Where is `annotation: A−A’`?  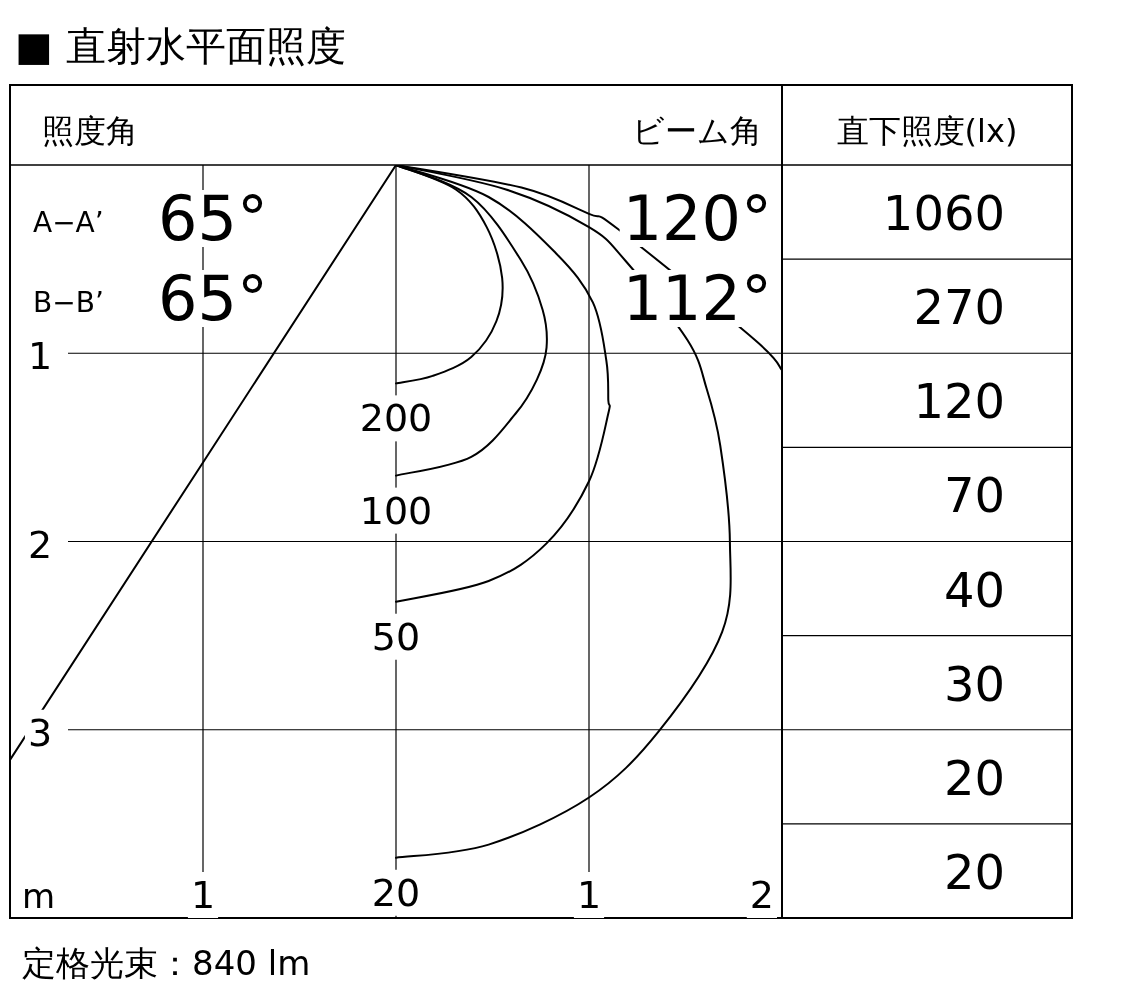 annotation: A−A’ is located at coordinates (68, 222).